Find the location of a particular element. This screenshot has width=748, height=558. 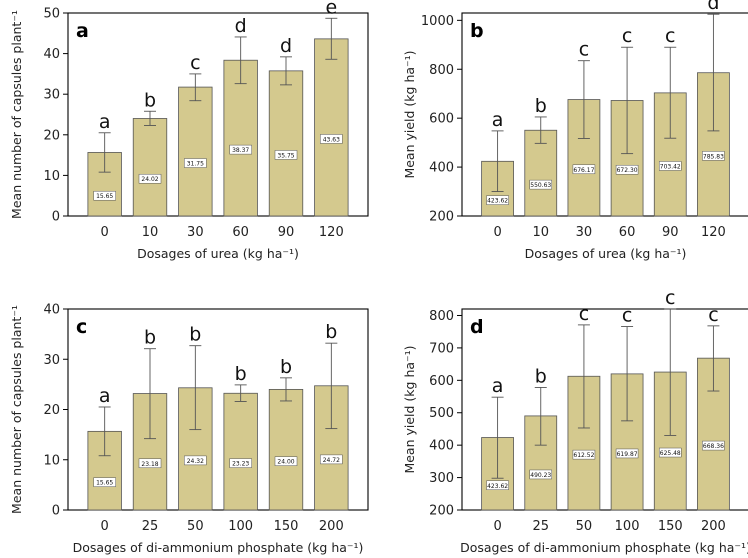

data-label: 625.48 is located at coordinates (670, 453).